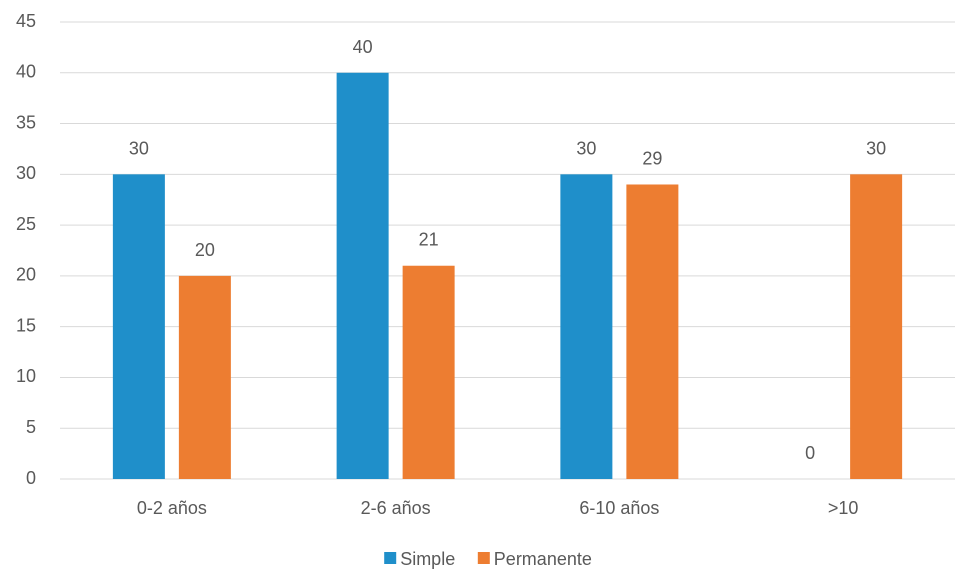 Image resolution: width=975 pixels, height=577 pixels. What do you see at coordinates (876, 148) in the screenshot?
I see `data-label-permanente-3: 30` at bounding box center [876, 148].